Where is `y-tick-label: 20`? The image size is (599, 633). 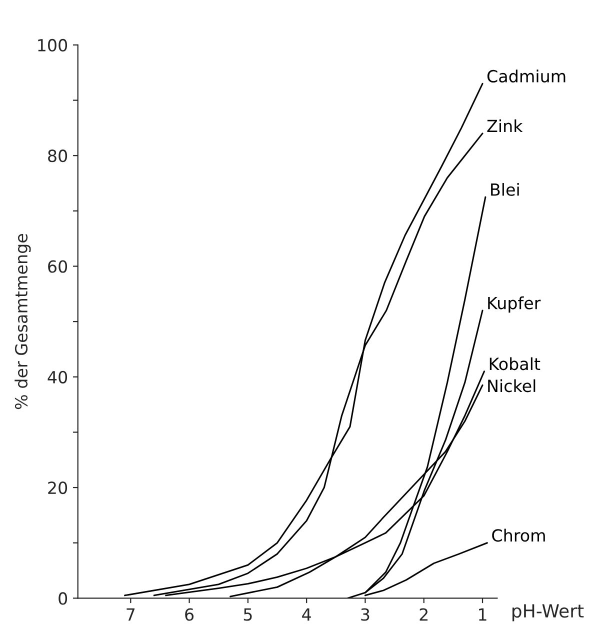 y-tick-label: 20 is located at coordinates (58, 488).